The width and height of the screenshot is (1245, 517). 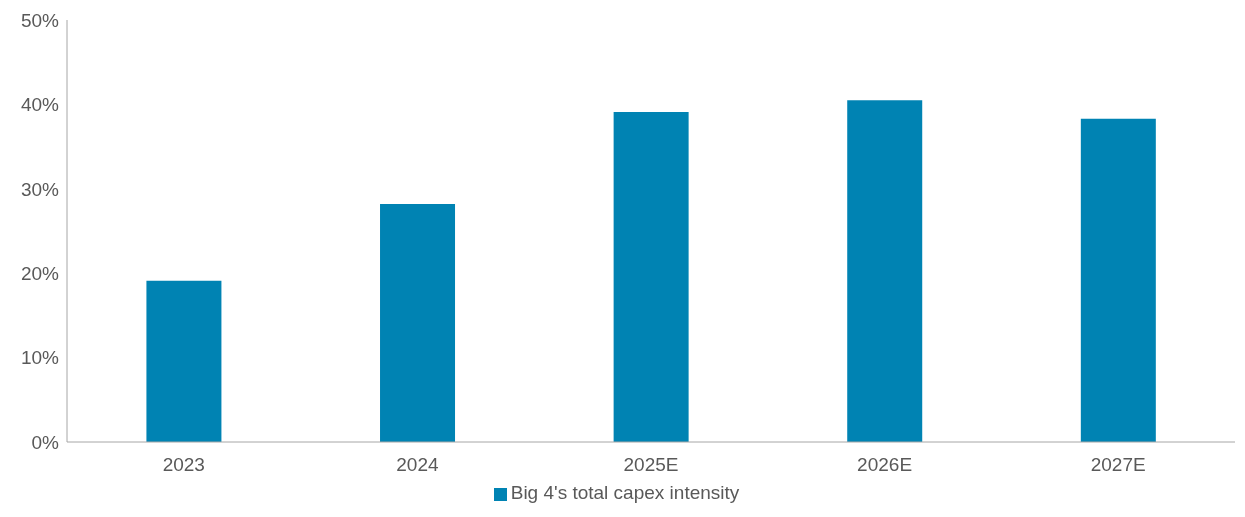 What do you see at coordinates (885, 465) in the screenshot?
I see `x-tick-label: 2026E` at bounding box center [885, 465].